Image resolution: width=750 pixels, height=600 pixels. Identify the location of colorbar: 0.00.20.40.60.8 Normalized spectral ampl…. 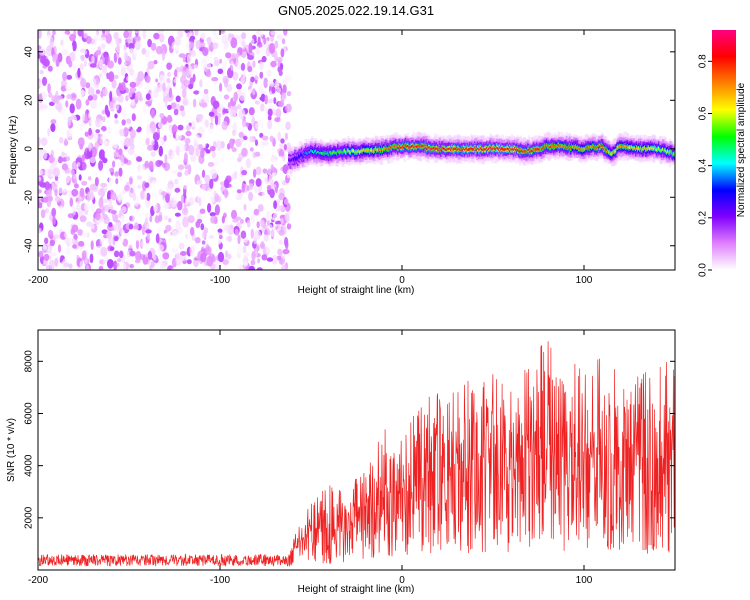
(722, 153).